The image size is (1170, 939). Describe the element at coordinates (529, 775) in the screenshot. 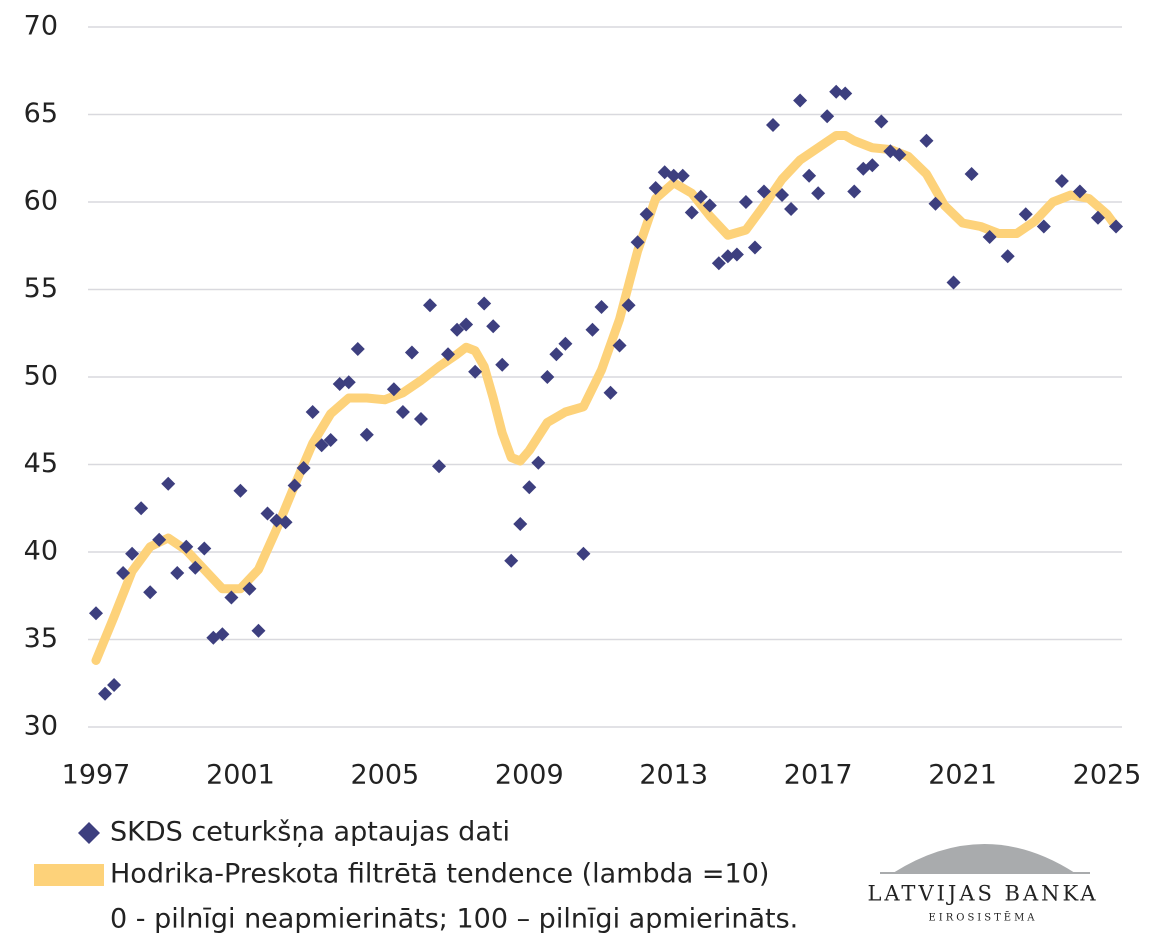

I see `x-tick-label: 2009` at that location.